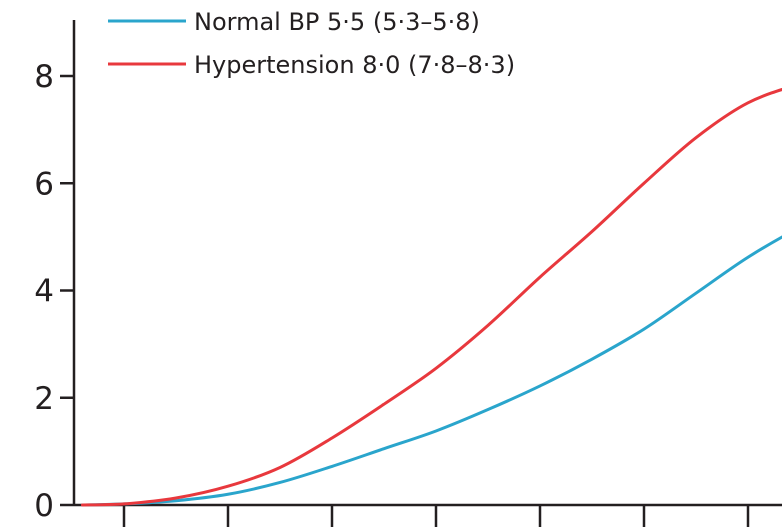 This screenshot has width=782, height=532. I want to click on legend-label-normal-bp: Normal BP 5·5 (5·3–5·8), so click(337, 22).